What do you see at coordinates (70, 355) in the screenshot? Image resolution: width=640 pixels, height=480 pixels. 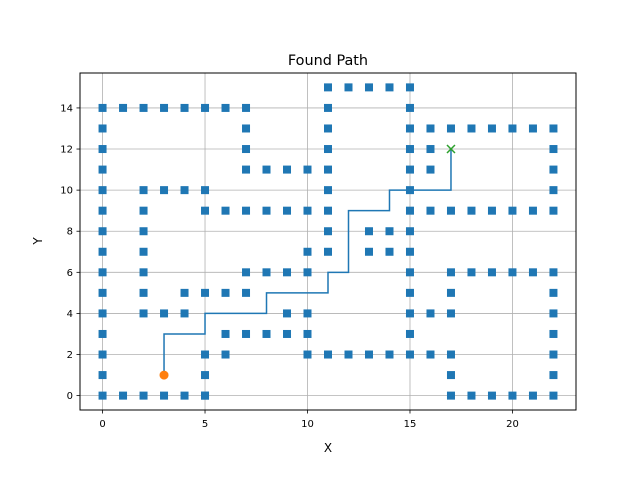 I see `y-tick-label: 2` at bounding box center [70, 355].